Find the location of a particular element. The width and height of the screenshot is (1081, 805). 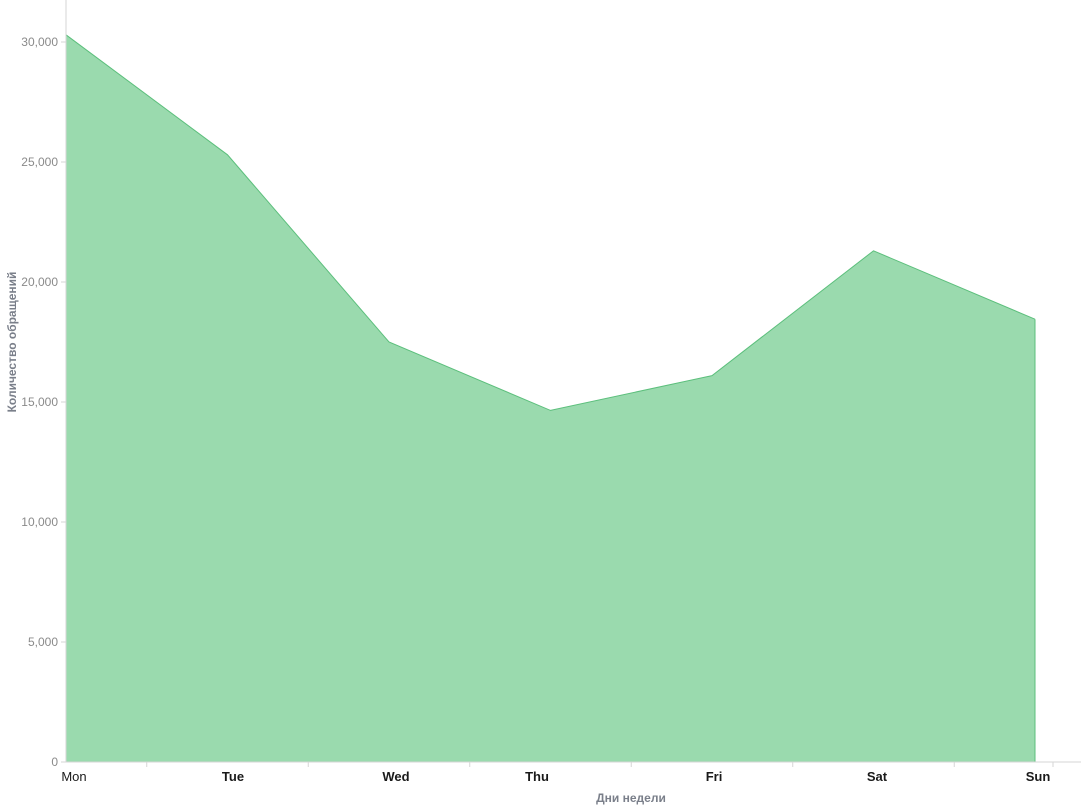

x-tick-label: Thu is located at coordinates (537, 776).